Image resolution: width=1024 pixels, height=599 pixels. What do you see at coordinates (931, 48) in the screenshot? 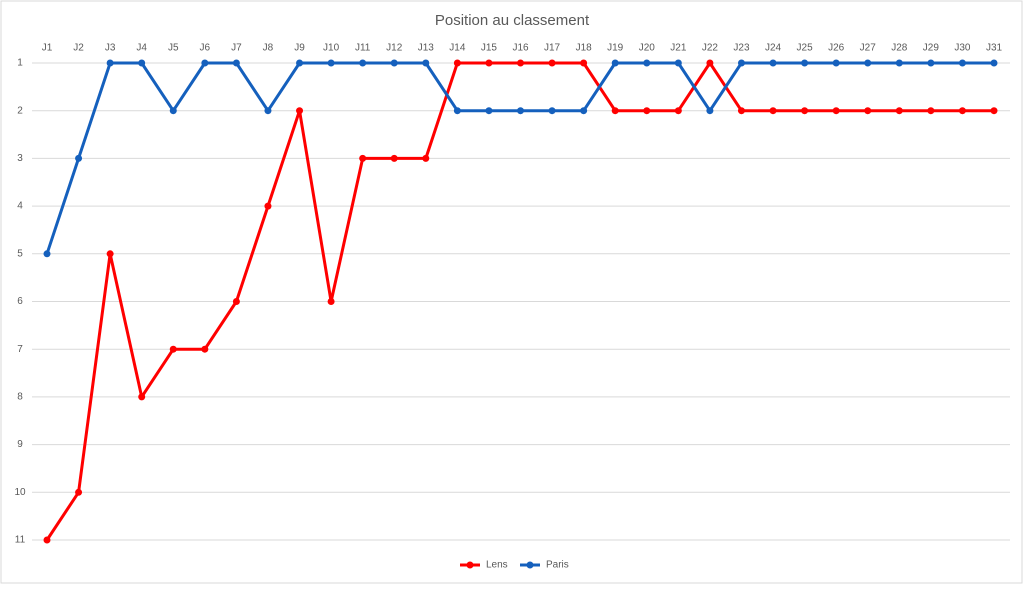
I see `x-tick-label: J29` at bounding box center [931, 48].